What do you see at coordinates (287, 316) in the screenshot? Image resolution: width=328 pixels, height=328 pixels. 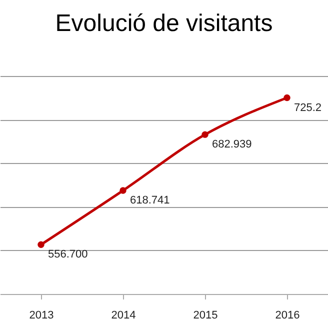 I see `x-tick-label: 2016` at bounding box center [287, 316].